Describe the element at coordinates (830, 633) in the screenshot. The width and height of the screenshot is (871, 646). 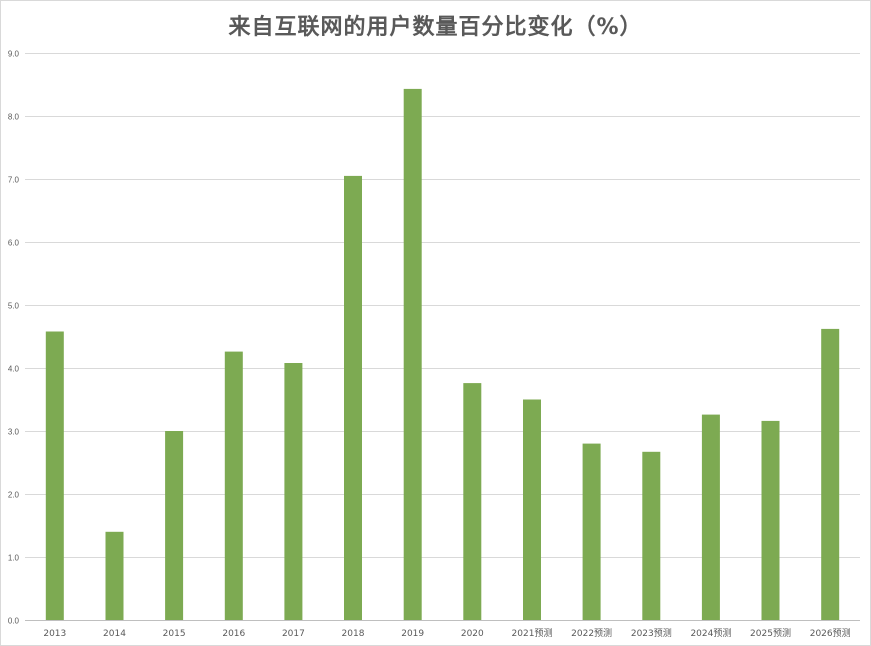
I see `x-tick-label: 2026预测` at that location.